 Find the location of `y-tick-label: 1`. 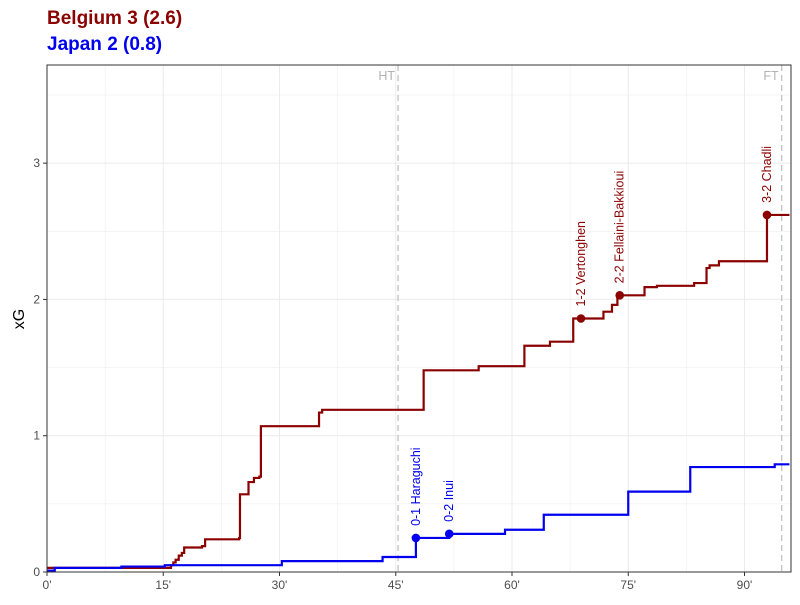

y-tick-label: 1 is located at coordinates (36, 436).